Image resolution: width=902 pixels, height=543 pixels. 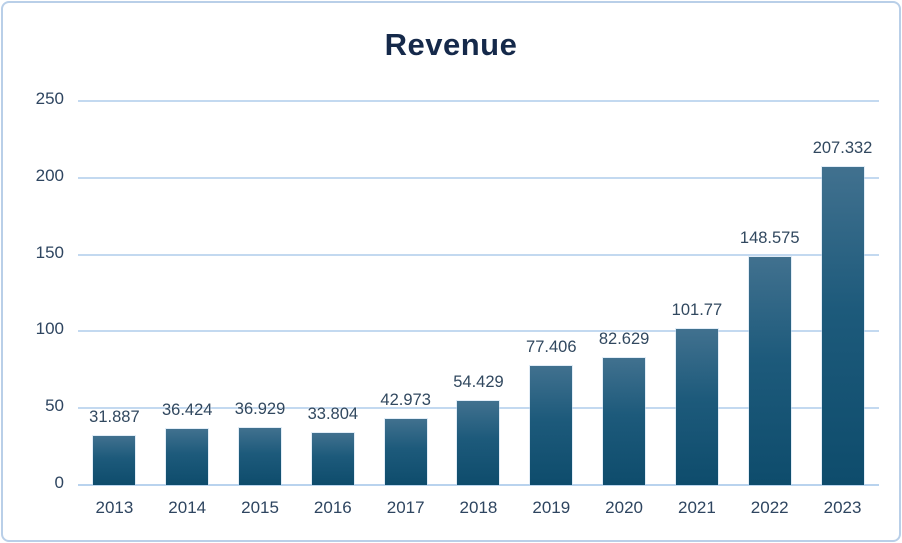 I want to click on bar-2017, so click(x=405, y=452).